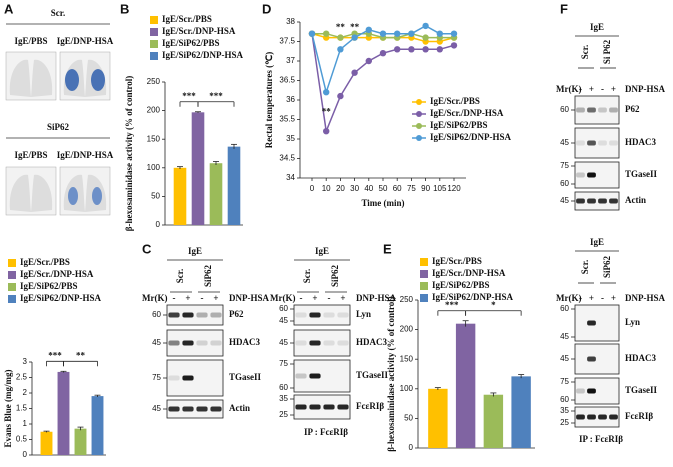 The height and width of the screenshot is (467, 673). Describe the element at coordinates (9, 8) in the screenshot. I see `panel-letter: A` at that location.